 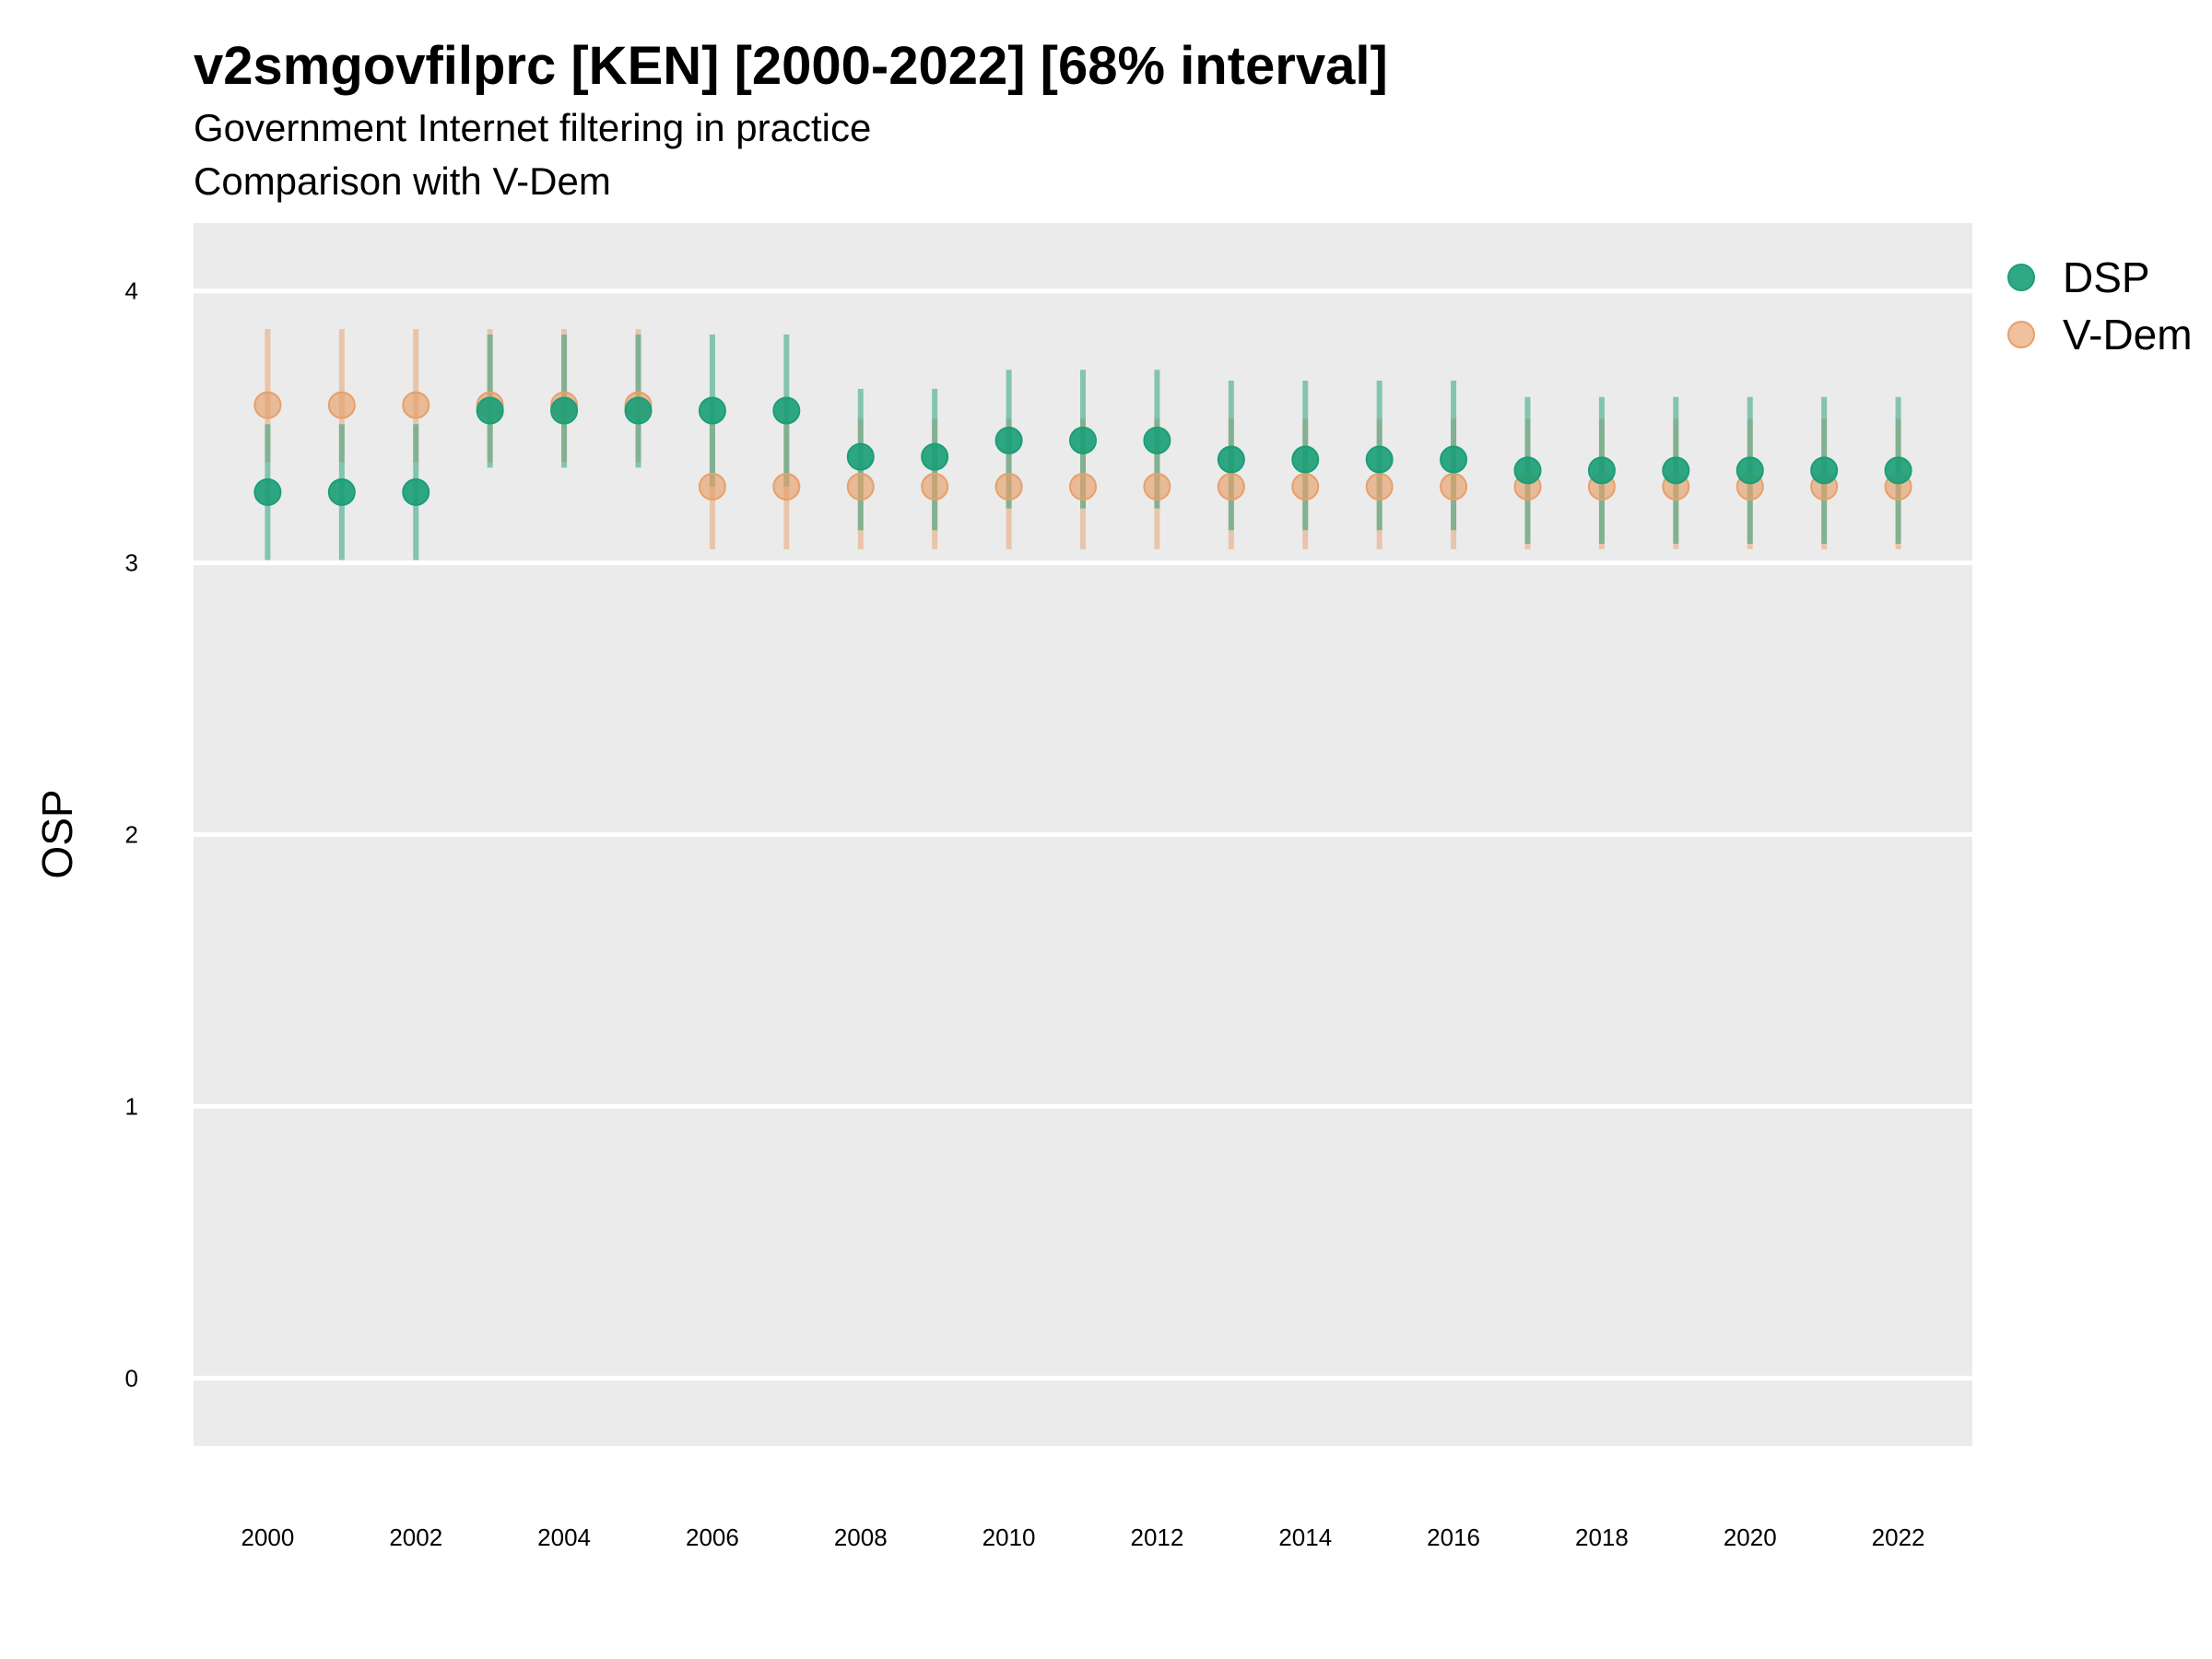 I want to click on legend-label-dsp: DSP, so click(x=2106, y=277).